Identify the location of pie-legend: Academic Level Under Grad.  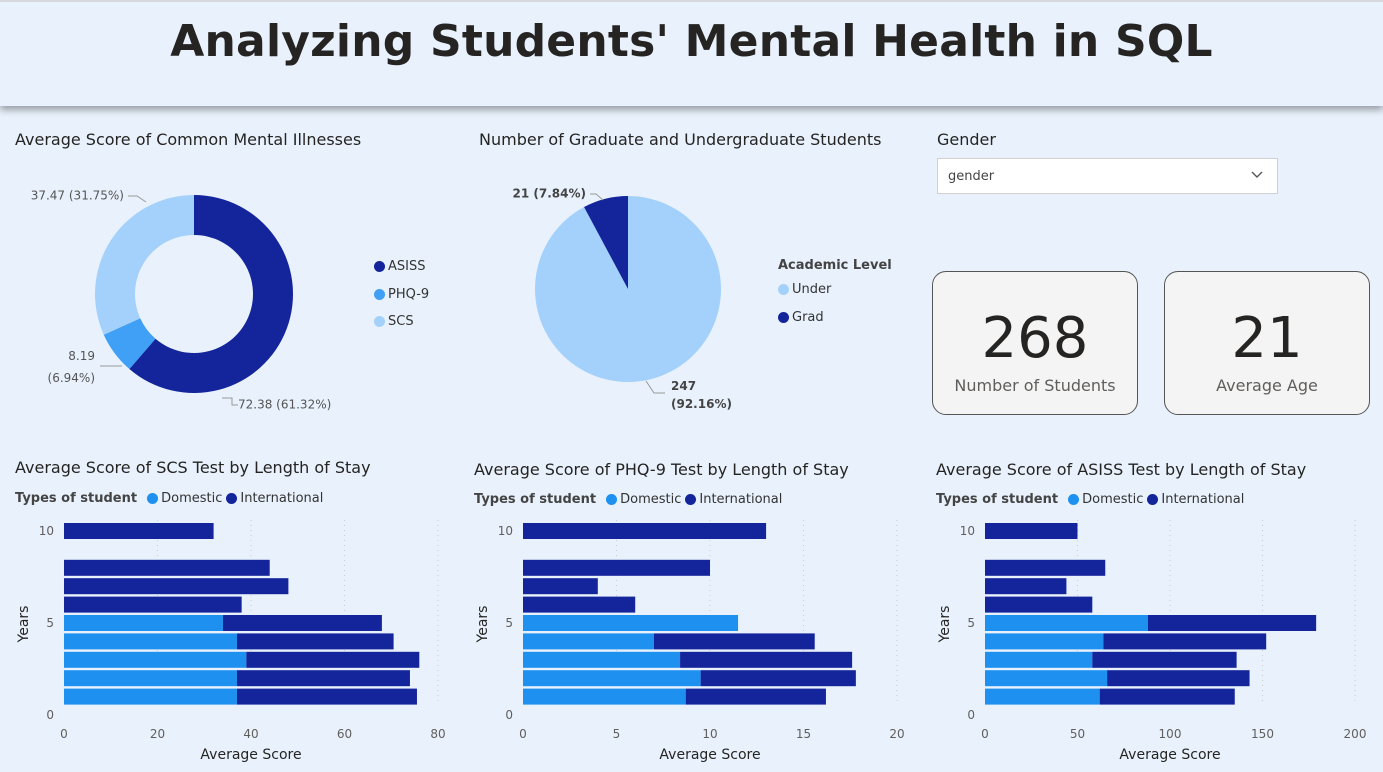
(835, 294).